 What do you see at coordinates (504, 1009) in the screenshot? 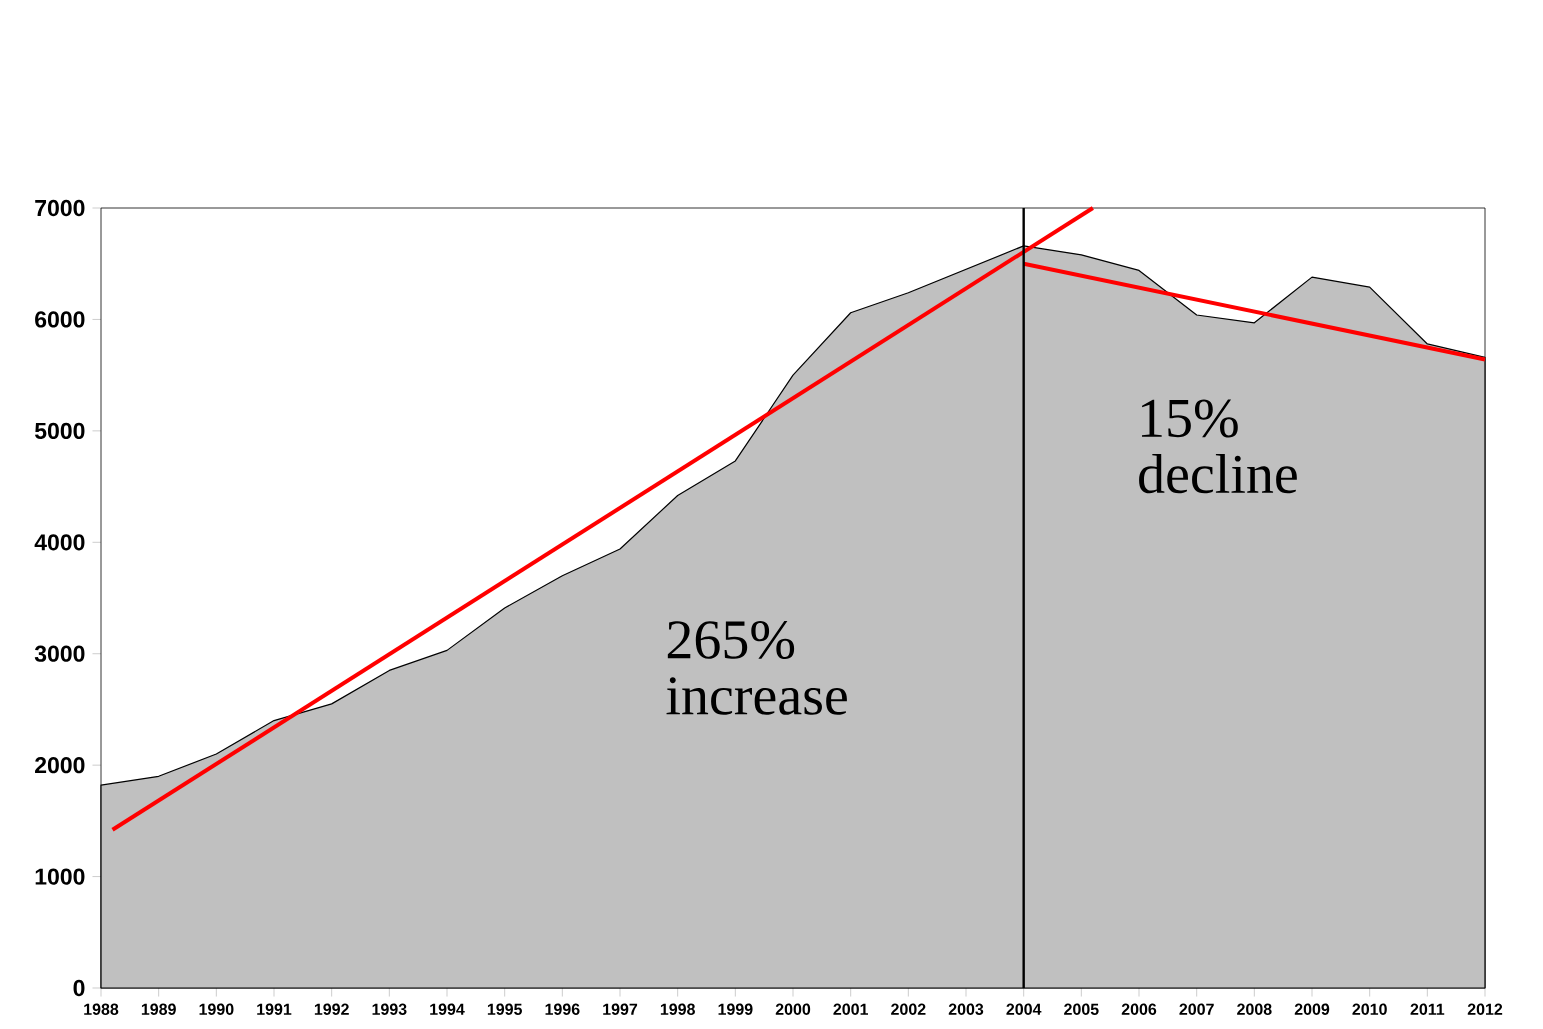
I see `x-tick-label: 1995` at bounding box center [504, 1009].